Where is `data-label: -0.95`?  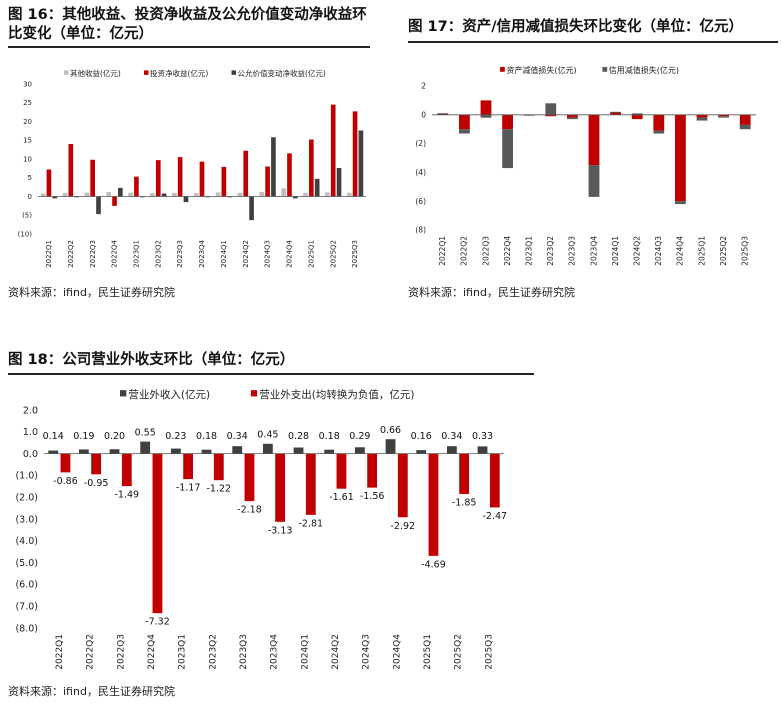
data-label: -0.95 is located at coordinates (96, 483).